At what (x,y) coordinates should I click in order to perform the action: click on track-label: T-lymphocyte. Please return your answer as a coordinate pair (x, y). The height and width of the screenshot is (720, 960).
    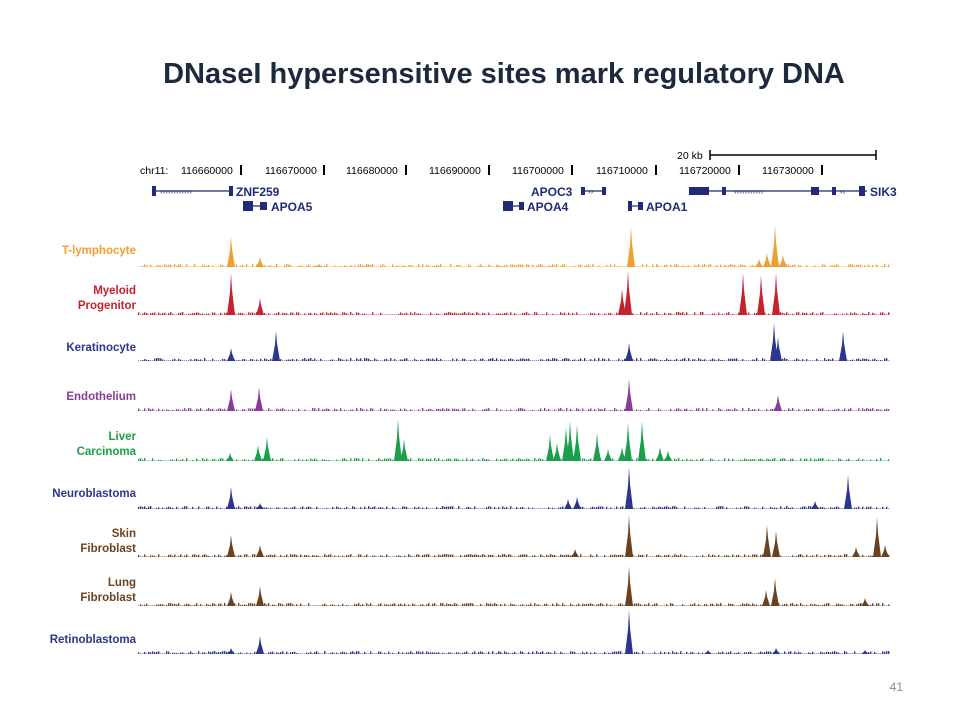
    Looking at the image, I should click on (78, 251).